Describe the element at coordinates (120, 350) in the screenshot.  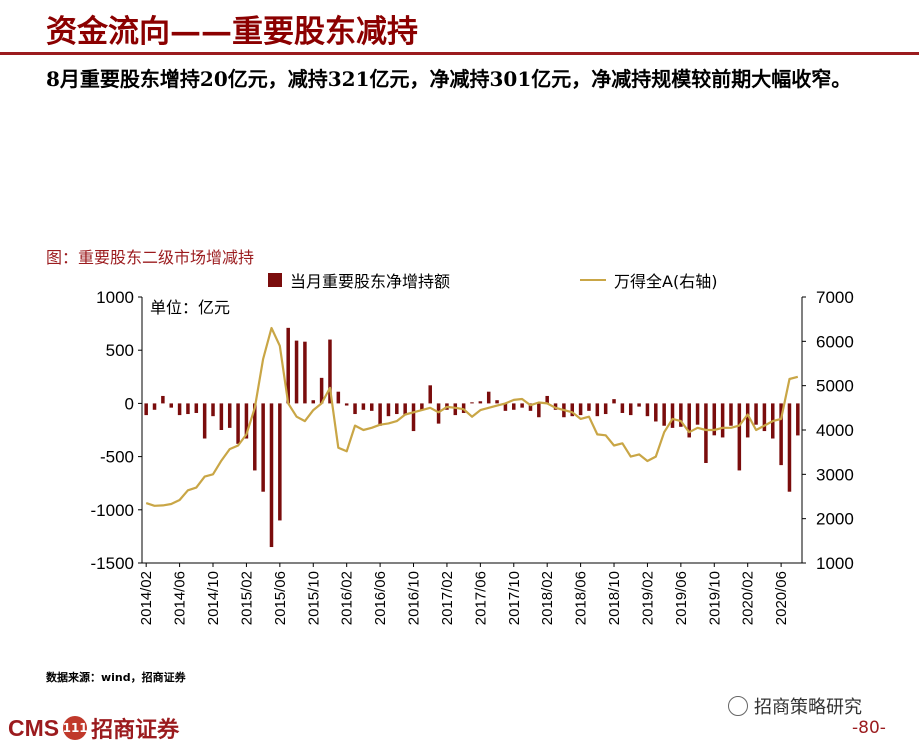
I see `y-left-tick-label: 500` at that location.